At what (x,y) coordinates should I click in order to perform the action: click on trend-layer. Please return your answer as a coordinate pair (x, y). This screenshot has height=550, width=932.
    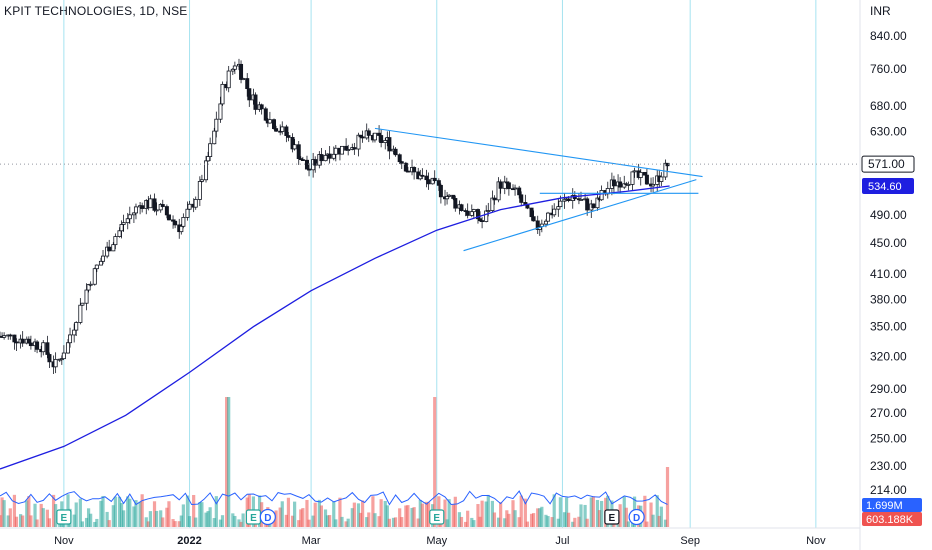
    Looking at the image, I should click on (538, 189).